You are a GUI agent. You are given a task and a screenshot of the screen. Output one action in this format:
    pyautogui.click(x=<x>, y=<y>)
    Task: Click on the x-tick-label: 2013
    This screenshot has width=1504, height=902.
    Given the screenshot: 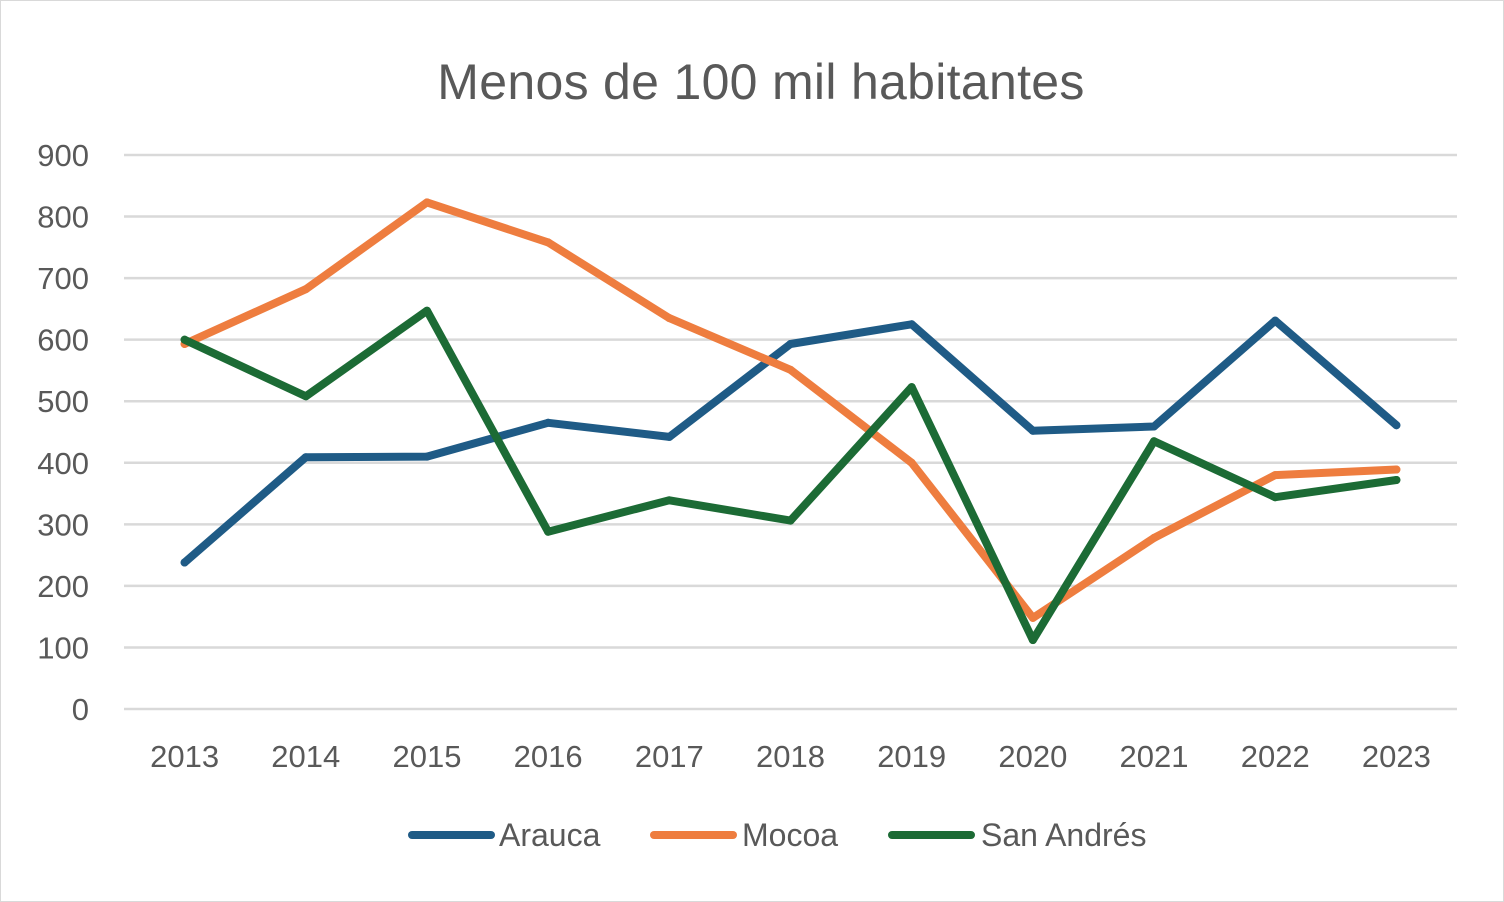 What is the action you would take?
    pyautogui.click(x=184, y=756)
    